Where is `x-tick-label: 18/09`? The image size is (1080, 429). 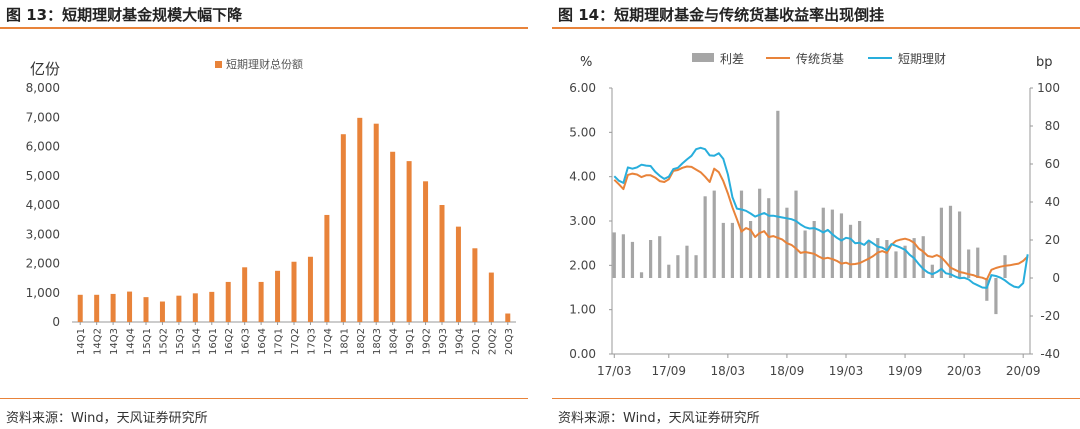
x-tick-label: 18/09 is located at coordinates (787, 371).